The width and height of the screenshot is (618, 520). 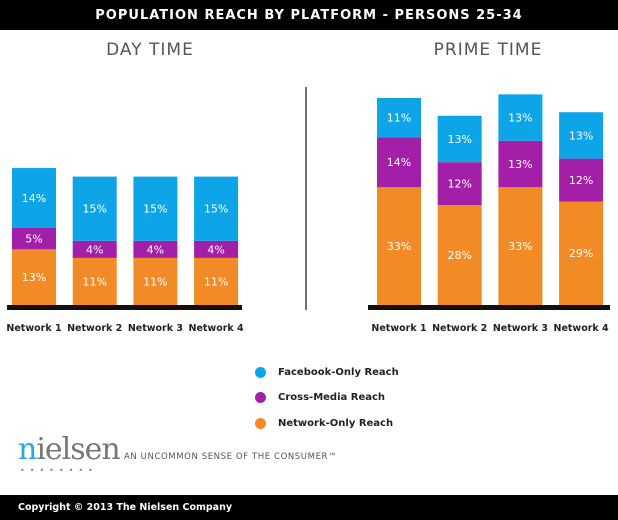 I want to click on legend-network: Network-Only Reach, so click(x=324, y=423).